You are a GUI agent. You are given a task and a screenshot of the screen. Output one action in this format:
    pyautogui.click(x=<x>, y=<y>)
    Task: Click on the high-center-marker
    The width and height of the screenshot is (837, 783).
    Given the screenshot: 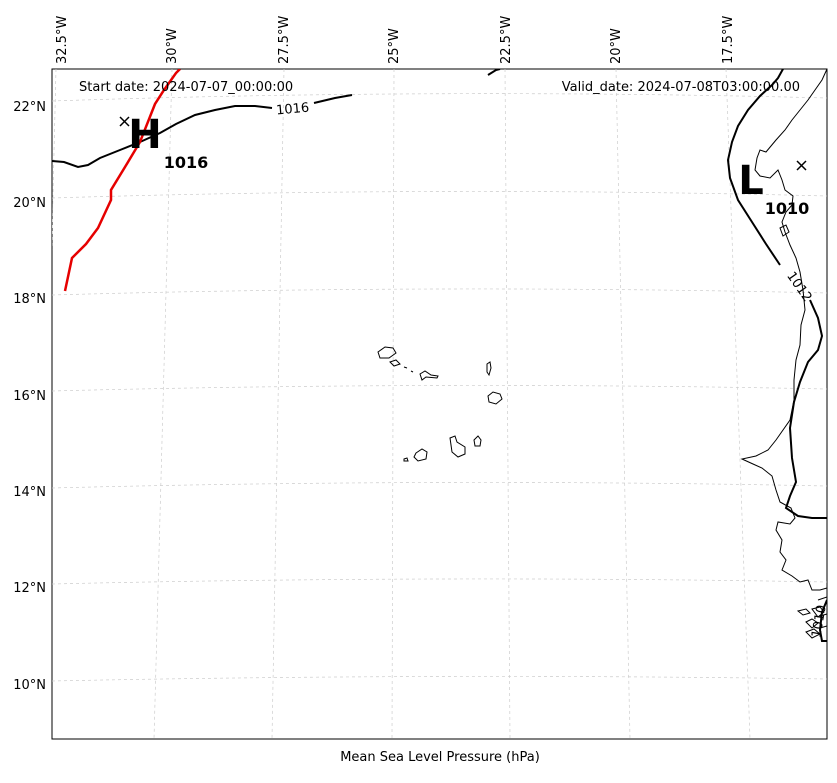 What is the action you would take?
    pyautogui.click(x=124, y=121)
    